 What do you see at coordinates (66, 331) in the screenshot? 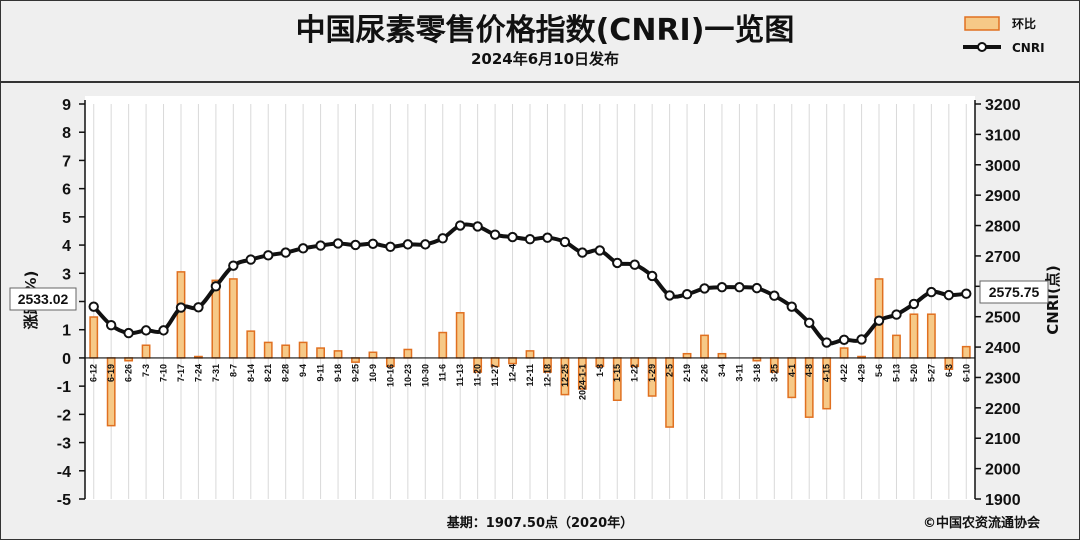
I see `left-tick-label: 1` at bounding box center [66, 331].